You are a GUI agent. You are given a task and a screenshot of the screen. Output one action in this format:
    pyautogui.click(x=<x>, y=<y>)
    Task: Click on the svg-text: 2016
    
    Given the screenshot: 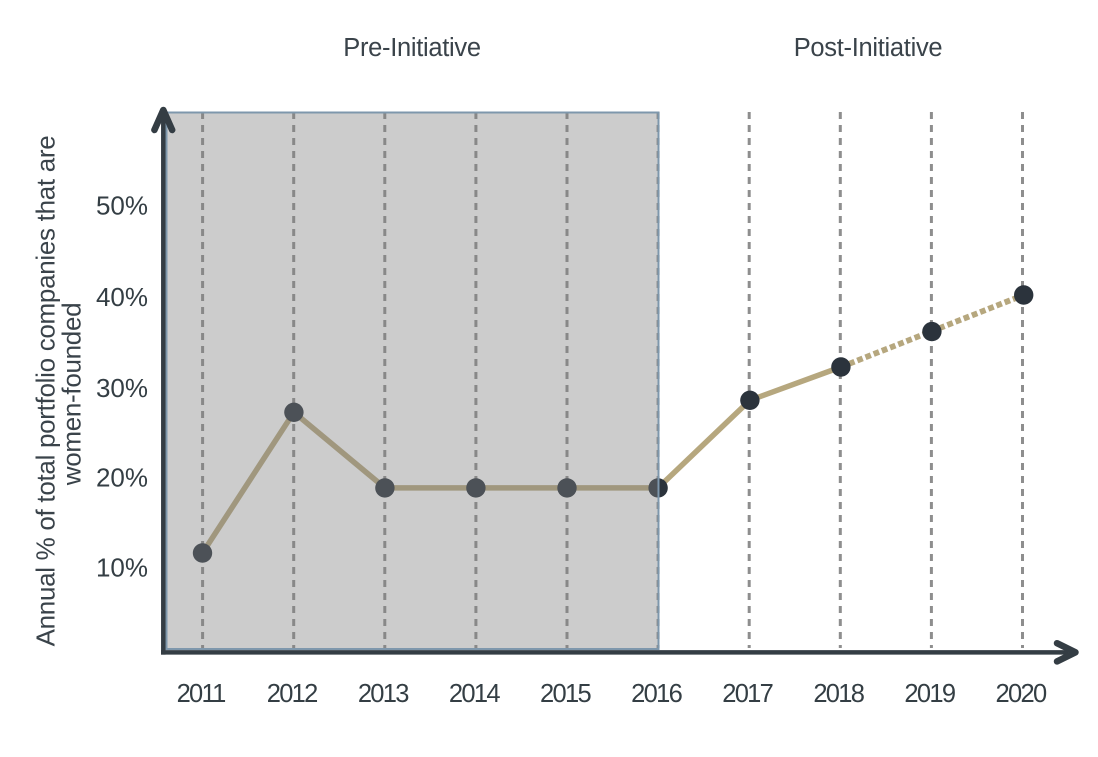 What is the action you would take?
    pyautogui.click(x=656, y=694)
    